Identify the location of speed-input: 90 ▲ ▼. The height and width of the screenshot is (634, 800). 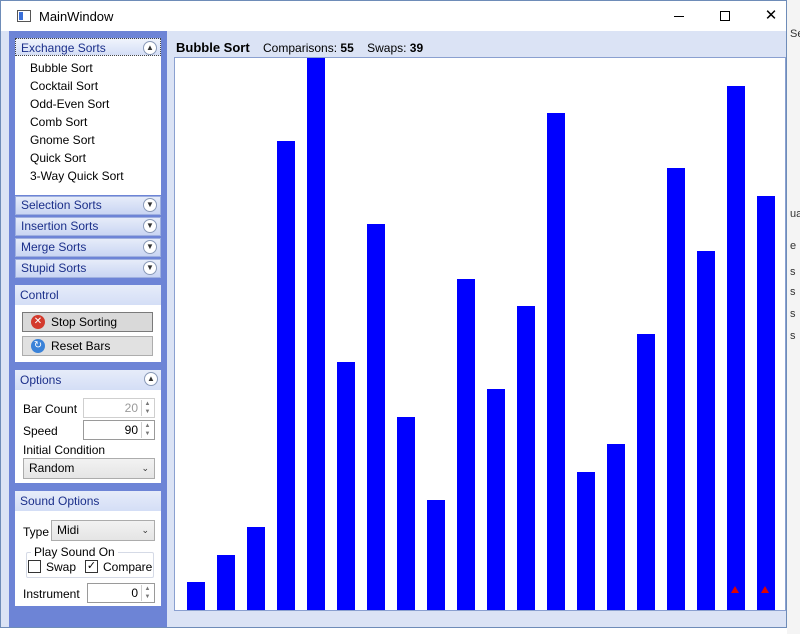
(119, 430).